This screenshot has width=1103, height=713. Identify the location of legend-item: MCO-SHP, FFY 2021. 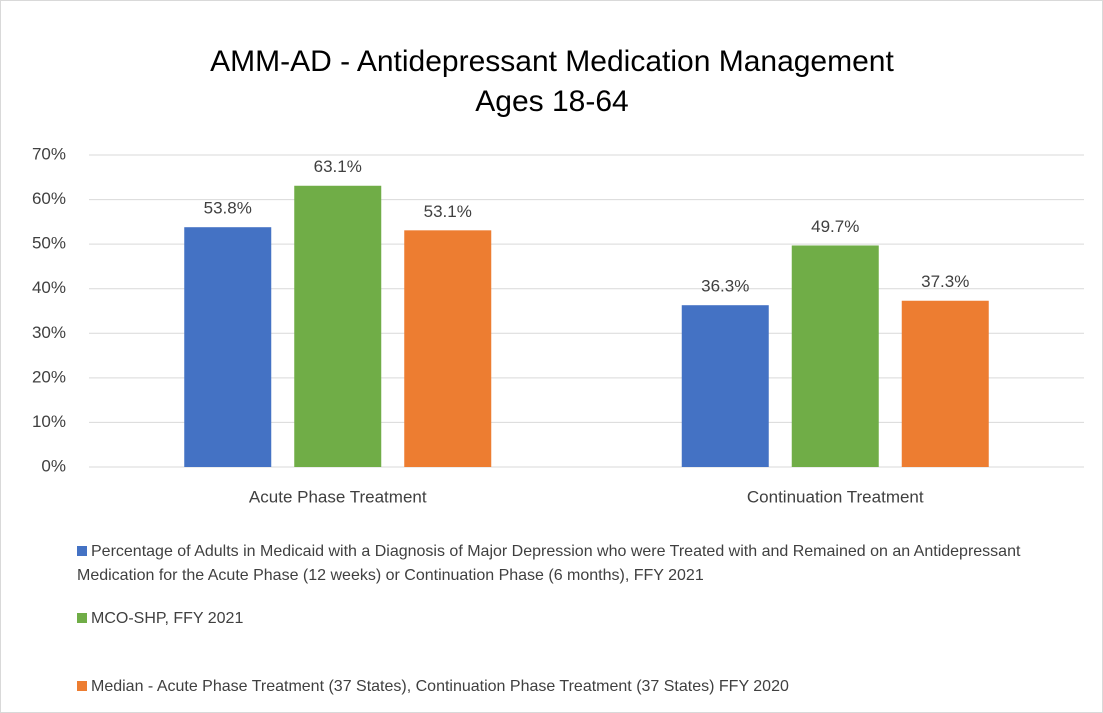
(577, 619).